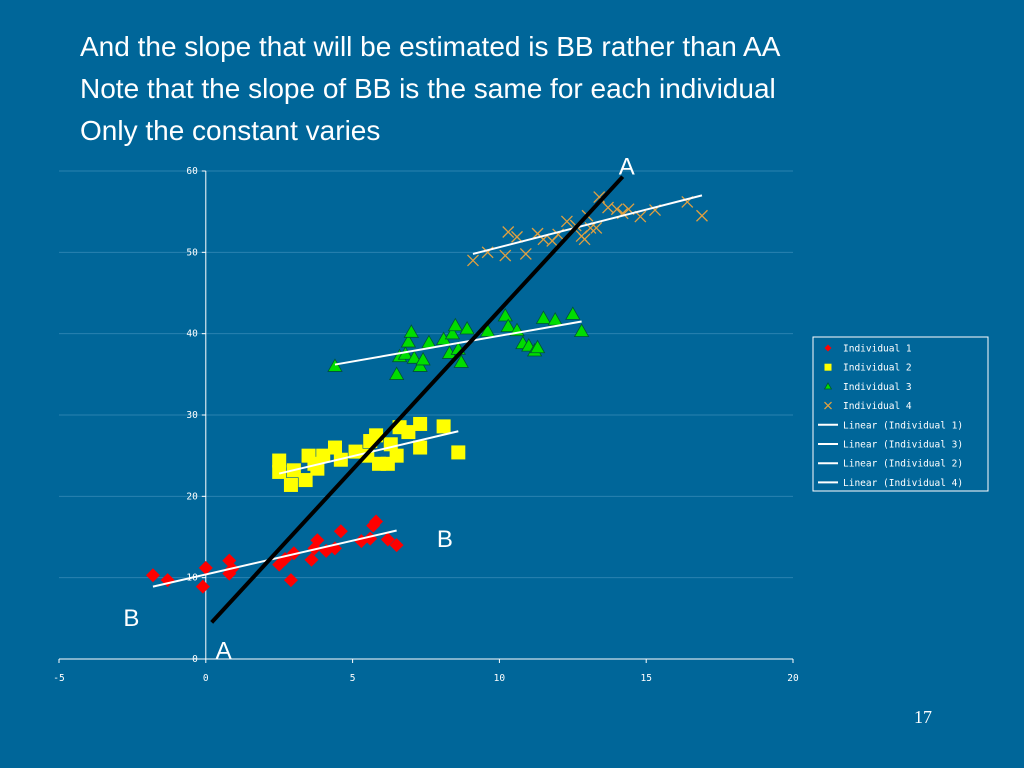 This screenshot has width=1024, height=768. Describe the element at coordinates (587, 224) in the screenshot. I see `linear-individual-4-line` at that location.